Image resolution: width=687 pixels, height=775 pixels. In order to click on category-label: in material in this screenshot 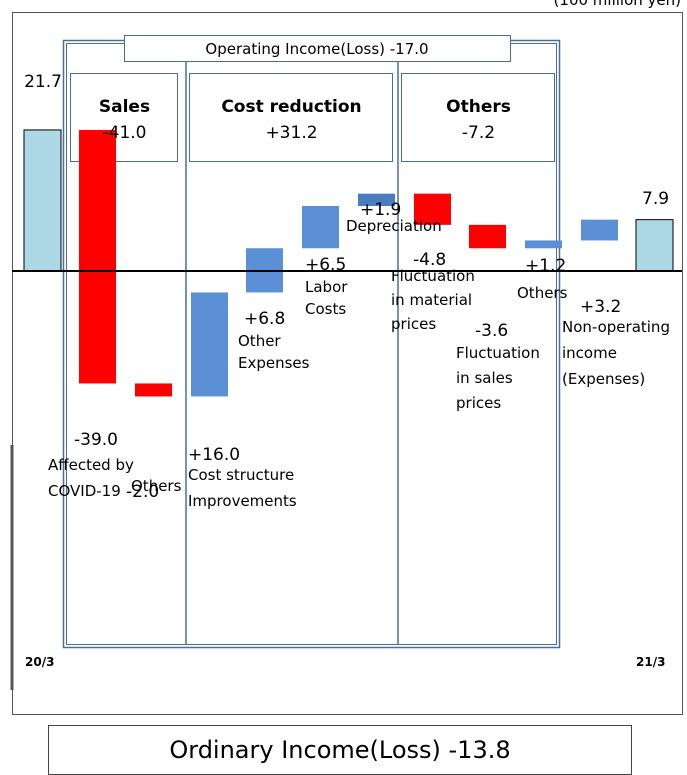, I will do `click(431, 300)`.